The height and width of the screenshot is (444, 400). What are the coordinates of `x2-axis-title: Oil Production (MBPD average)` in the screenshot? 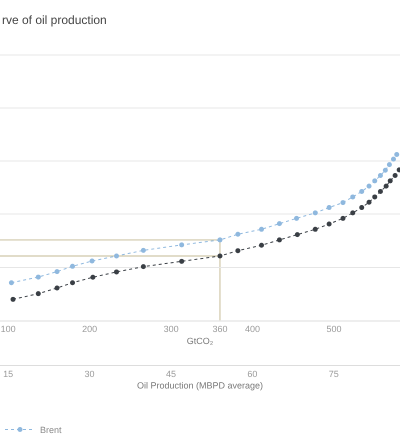 It's located at (200, 385).